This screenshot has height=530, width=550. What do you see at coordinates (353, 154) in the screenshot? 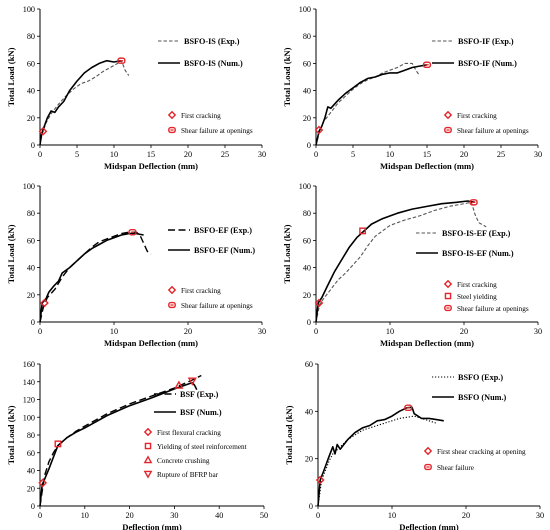
I see `x-tick-label: 5` at bounding box center [353, 154].